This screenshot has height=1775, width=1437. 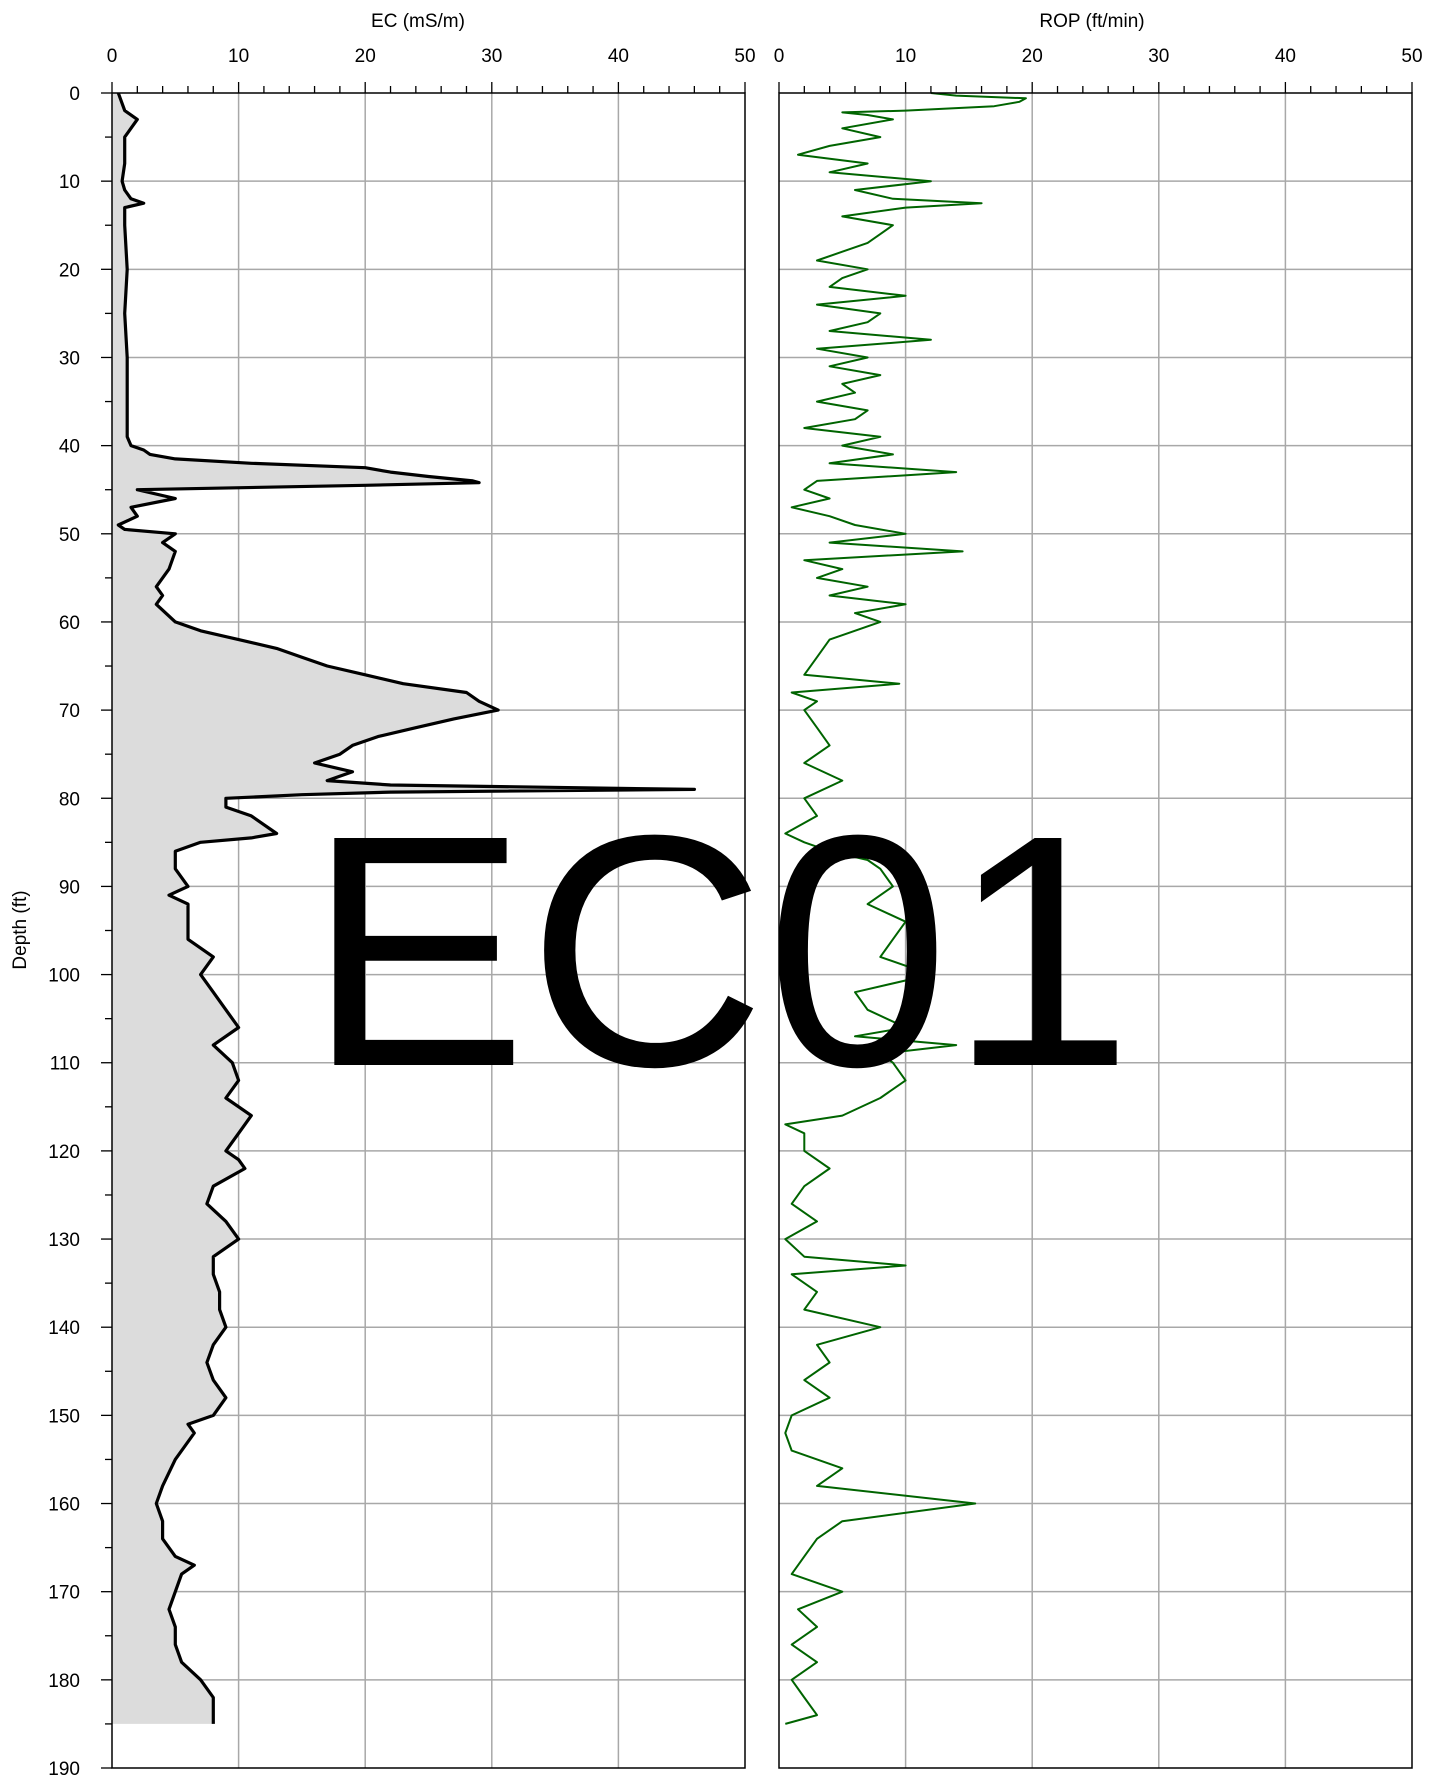 I want to click on rop-x-axis-label: ROP (ft/min), so click(x=1091, y=21).